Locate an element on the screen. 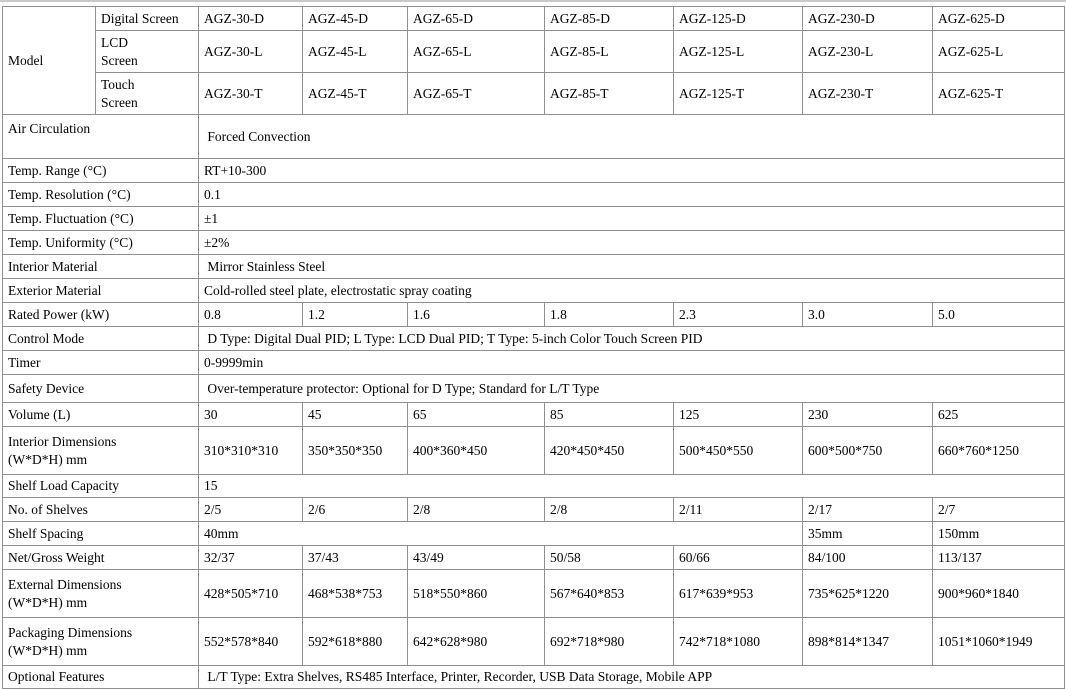 The width and height of the screenshot is (1066, 689). row-label-air-circulation: Air Circulation is located at coordinates (100, 136).